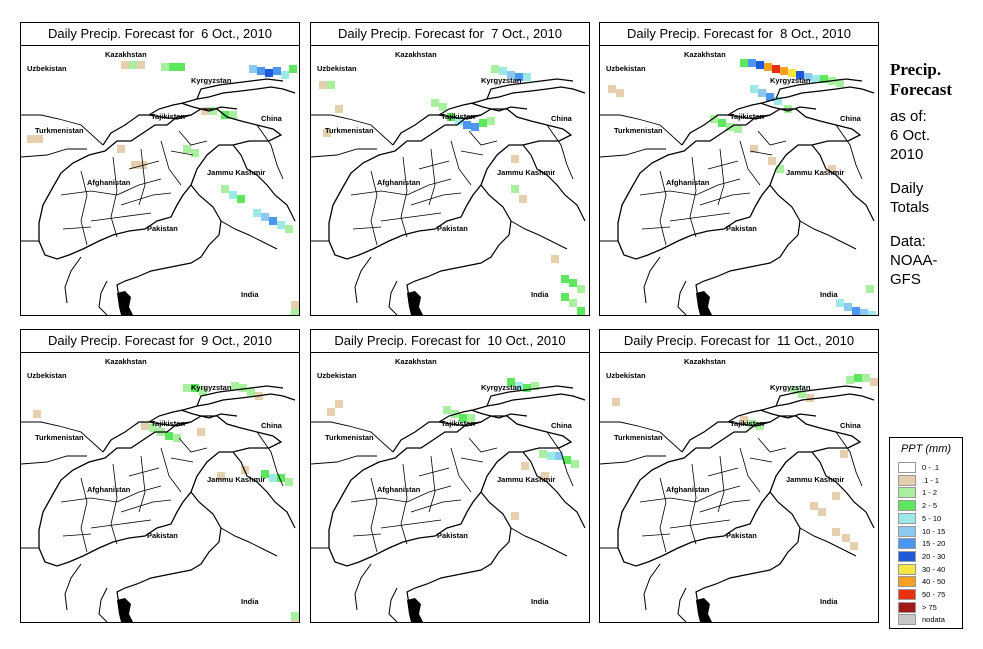 This screenshot has height=649, width=983. Describe the element at coordinates (747, 116) in the screenshot. I see `country-label-tajikistan: Tajikistan` at that location.